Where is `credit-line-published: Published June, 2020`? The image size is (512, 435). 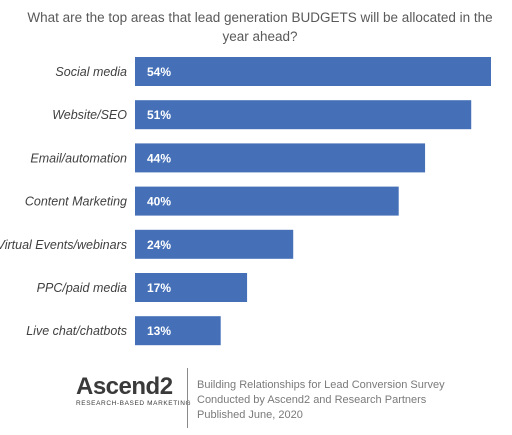
credit-line-published: Published June, 2020 is located at coordinates (250, 415).